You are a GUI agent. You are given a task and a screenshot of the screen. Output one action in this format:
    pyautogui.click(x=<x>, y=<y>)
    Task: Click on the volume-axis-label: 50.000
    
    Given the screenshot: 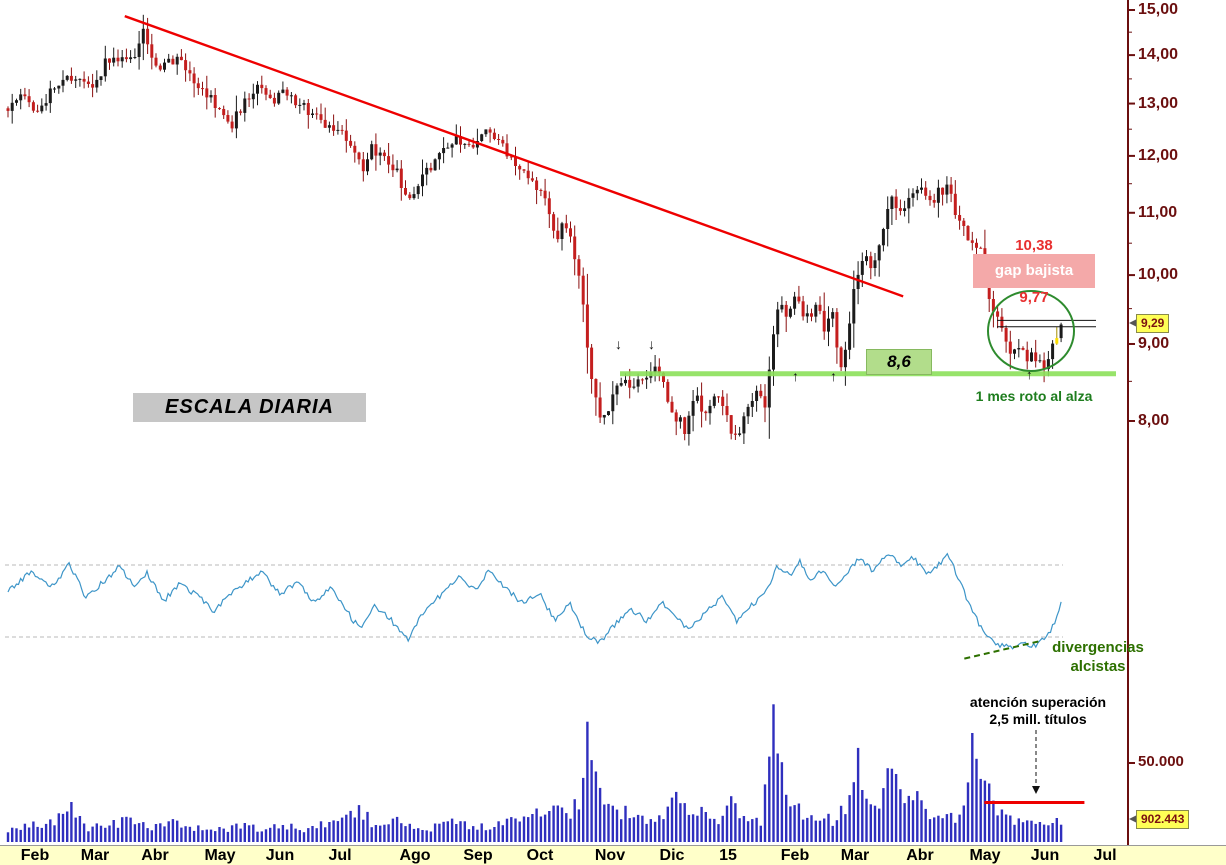 What is the action you would take?
    pyautogui.click(x=1161, y=761)
    